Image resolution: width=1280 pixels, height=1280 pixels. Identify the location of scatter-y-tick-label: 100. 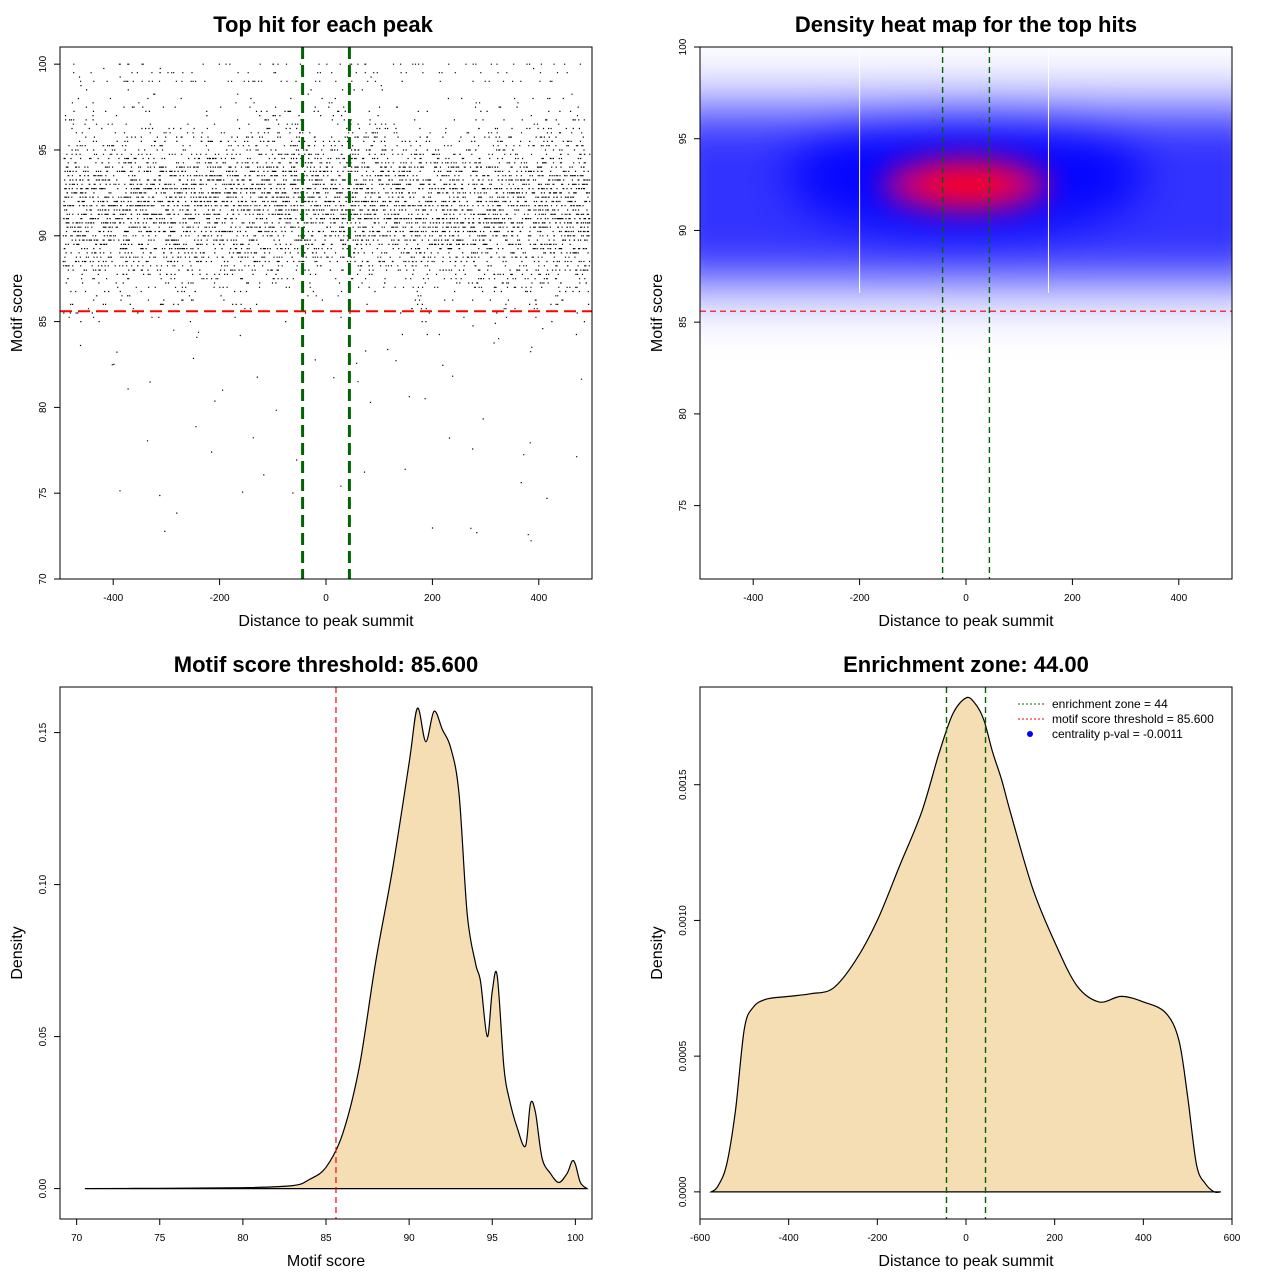
(43, 63).